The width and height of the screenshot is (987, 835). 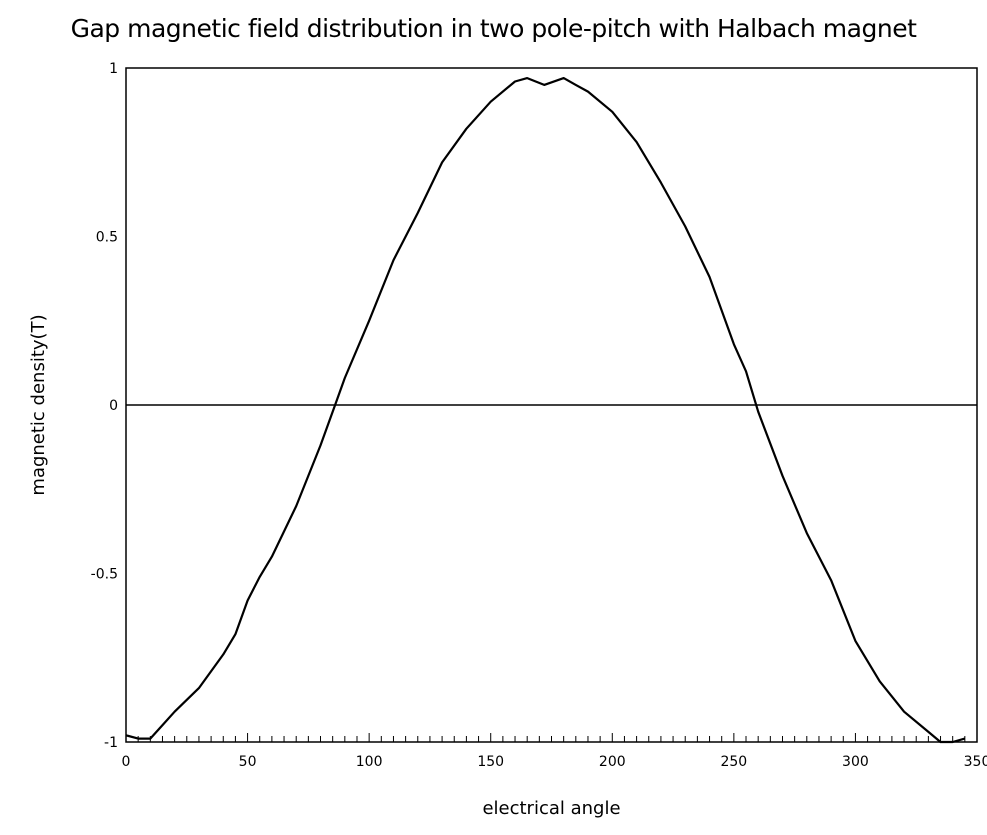 What do you see at coordinates (248, 762) in the screenshot?
I see `x-tick-label: 50` at bounding box center [248, 762].